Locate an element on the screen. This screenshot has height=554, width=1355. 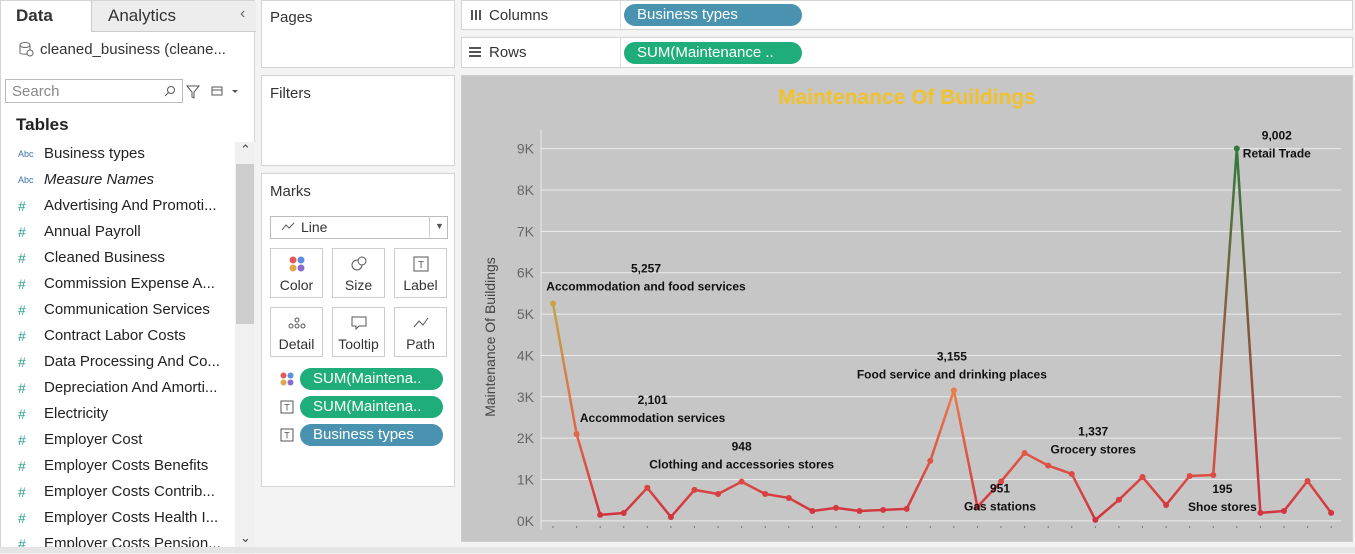
field-row: # Contract Labor Costs is located at coordinates (118, 336).